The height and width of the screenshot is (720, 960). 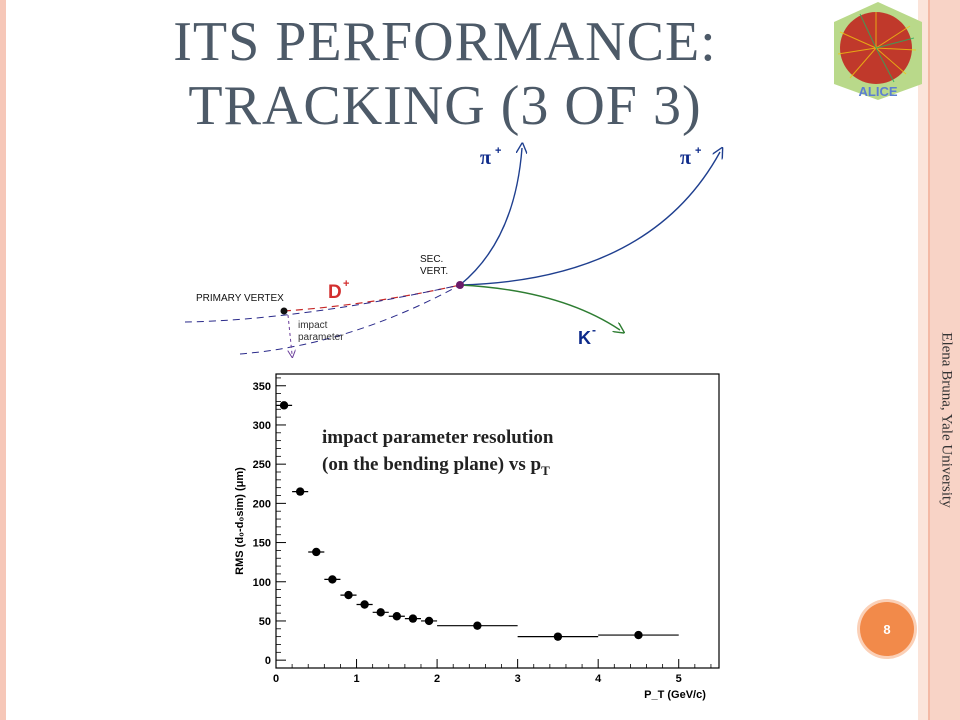 I want to click on x-tick-label: 4, so click(x=598, y=679).